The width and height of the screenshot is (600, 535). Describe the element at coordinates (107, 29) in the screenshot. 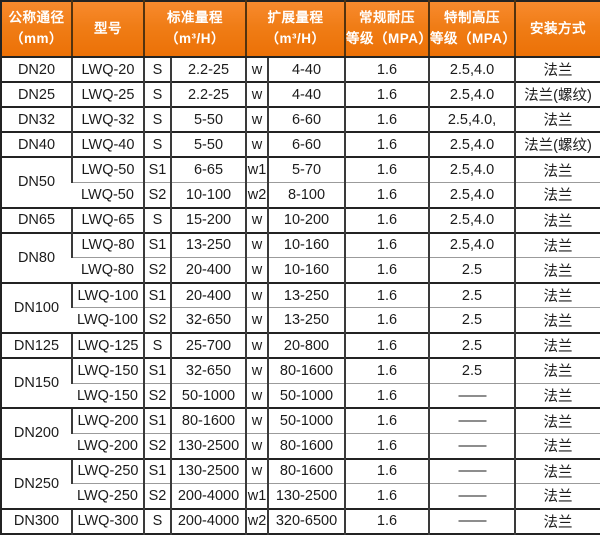

I see `header-model: 型号` at that location.